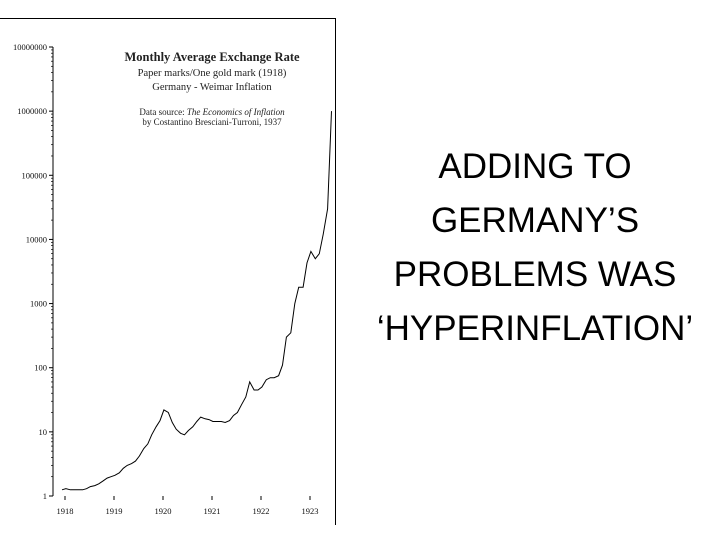 This screenshot has width=720, height=540. I want to click on y-tick-label: 1000, so click(38, 304).